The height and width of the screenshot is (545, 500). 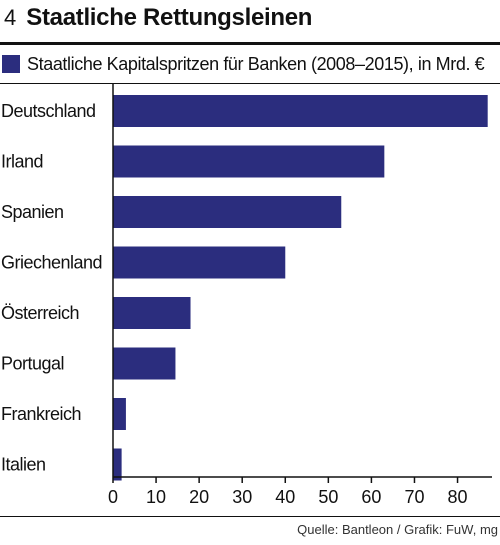 What do you see at coordinates (32, 212) in the screenshot?
I see `category-label: Spanien` at bounding box center [32, 212].